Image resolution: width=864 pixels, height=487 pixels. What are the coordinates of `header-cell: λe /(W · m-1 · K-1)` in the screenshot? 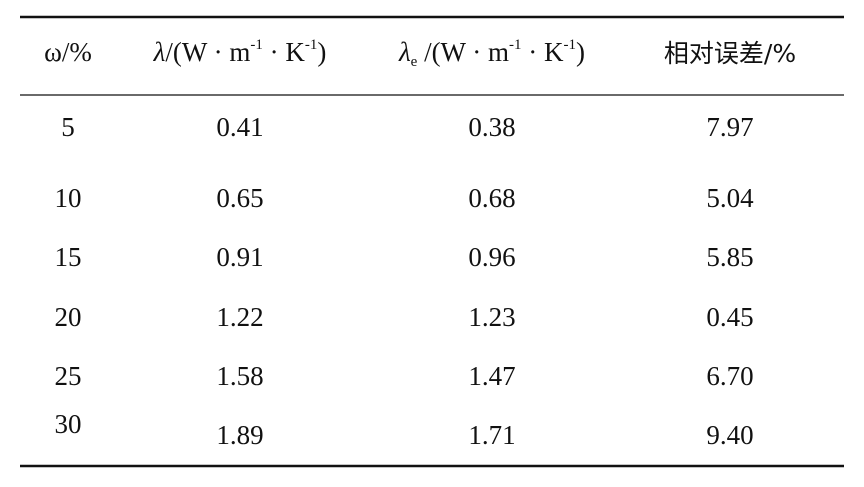 It's located at (491, 53).